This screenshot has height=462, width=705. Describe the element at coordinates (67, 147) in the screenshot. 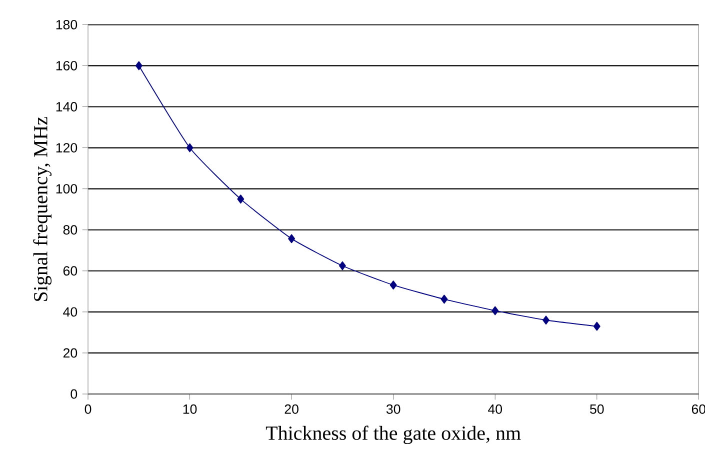

I see `y-tick-label: 120` at that location.